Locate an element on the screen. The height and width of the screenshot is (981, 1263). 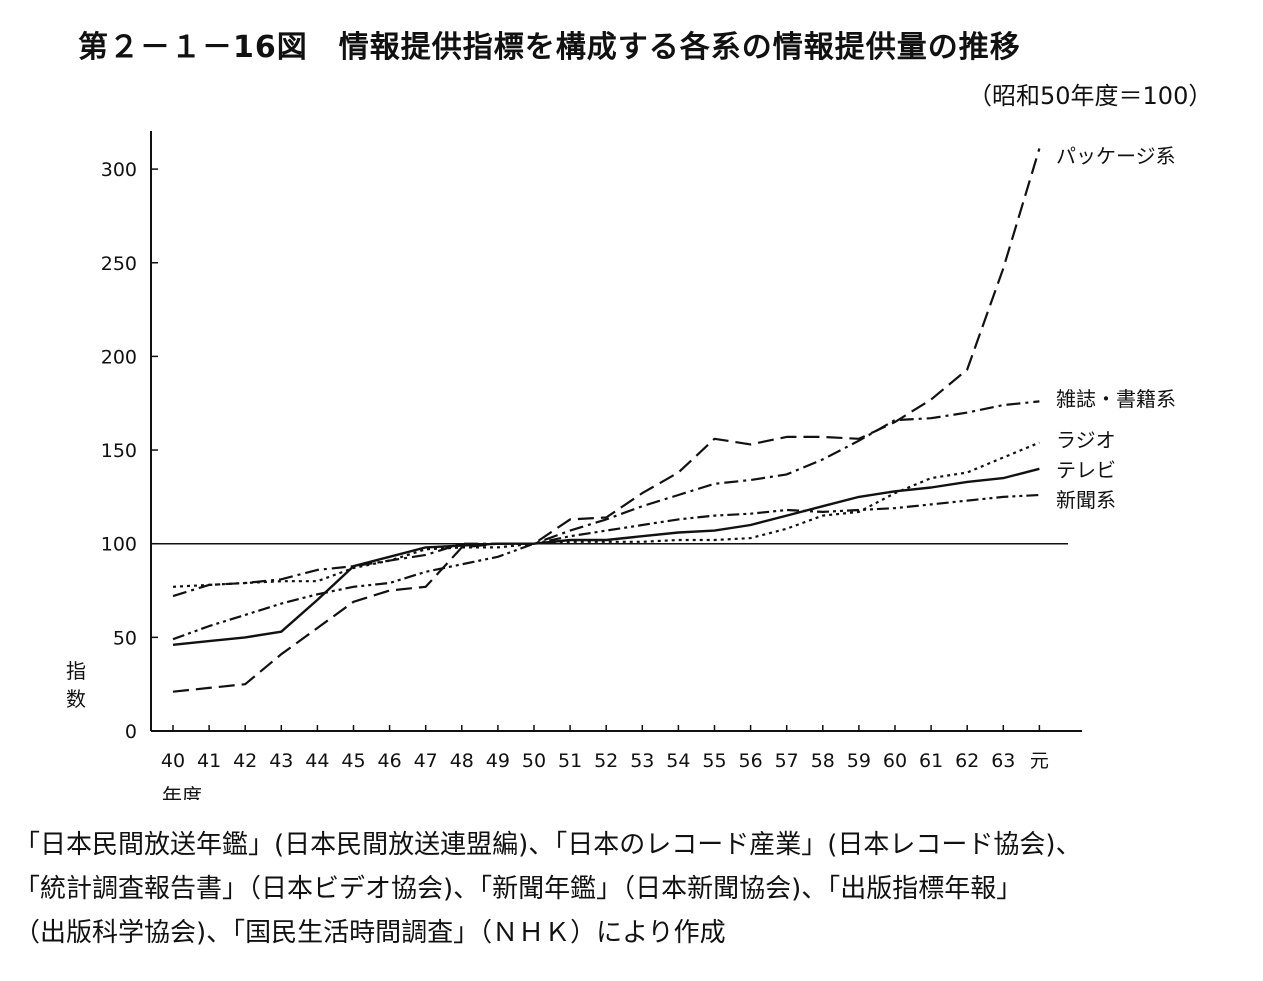
series-label-2: 雑誌・書籍系 is located at coordinates (1116, 399).